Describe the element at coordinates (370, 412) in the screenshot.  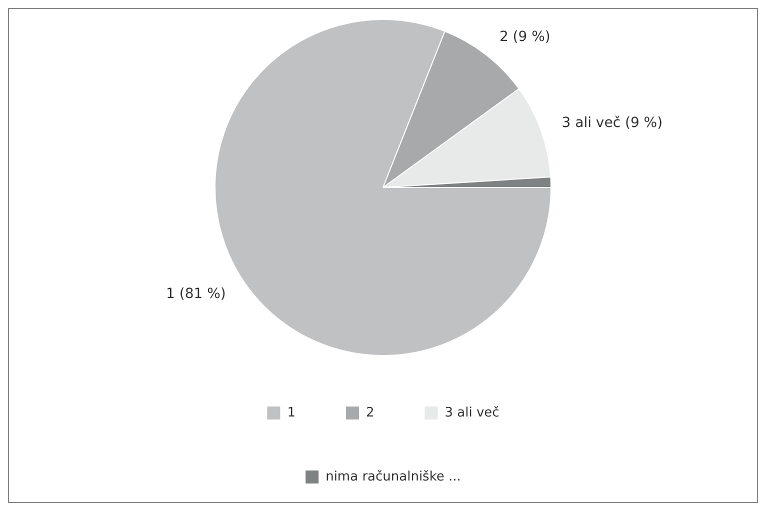
I see `legend-label: 2` at that location.